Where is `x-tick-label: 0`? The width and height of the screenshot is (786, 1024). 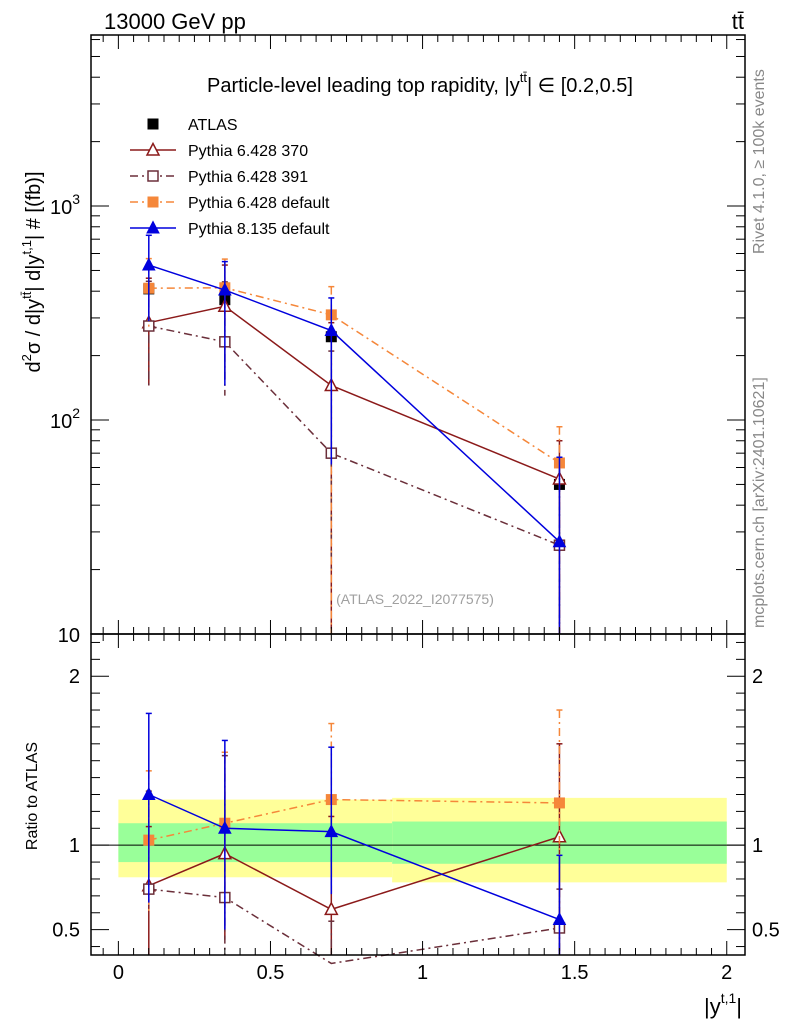
x-tick-label: 0 is located at coordinates (118, 973).